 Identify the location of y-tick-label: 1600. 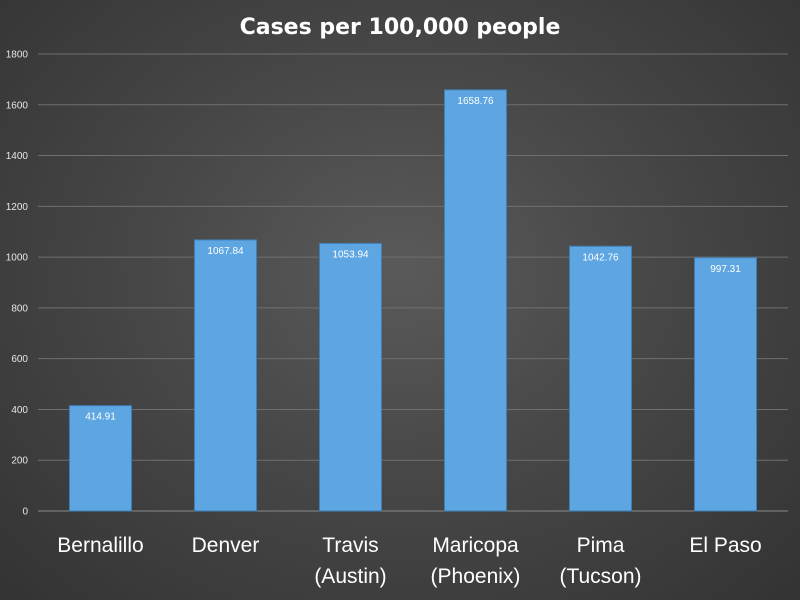
(17, 105).